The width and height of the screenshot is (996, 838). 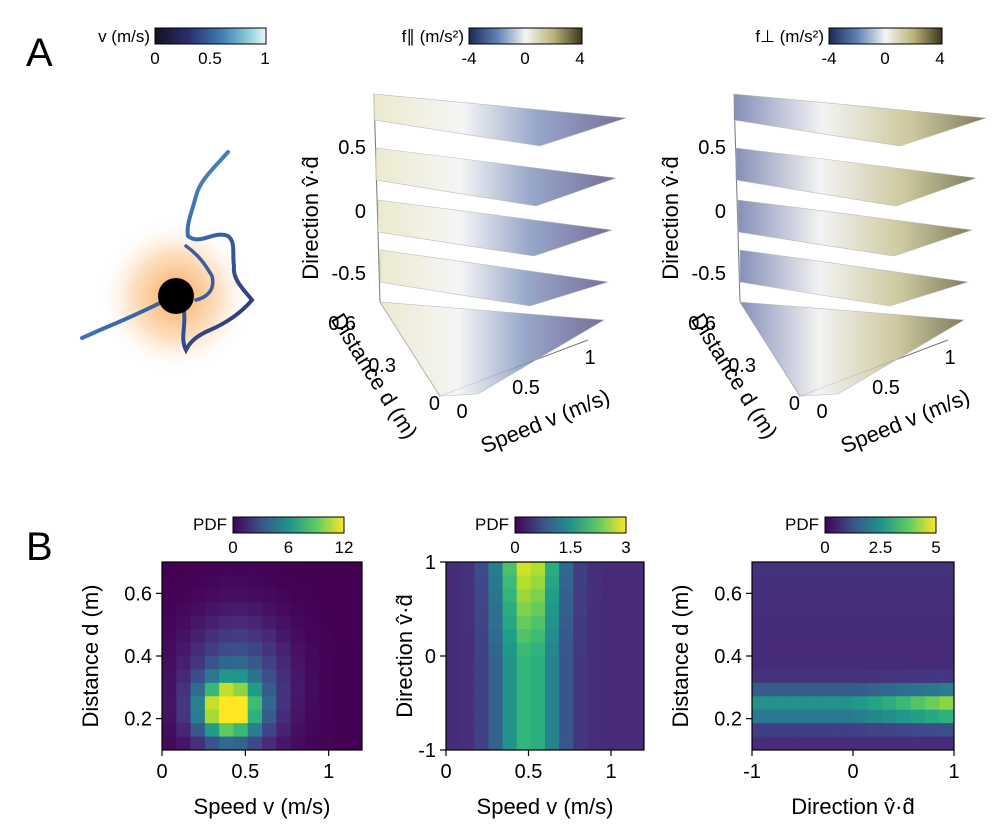 I want to click on y-tick-label: 0.2, so click(x=138, y=720).